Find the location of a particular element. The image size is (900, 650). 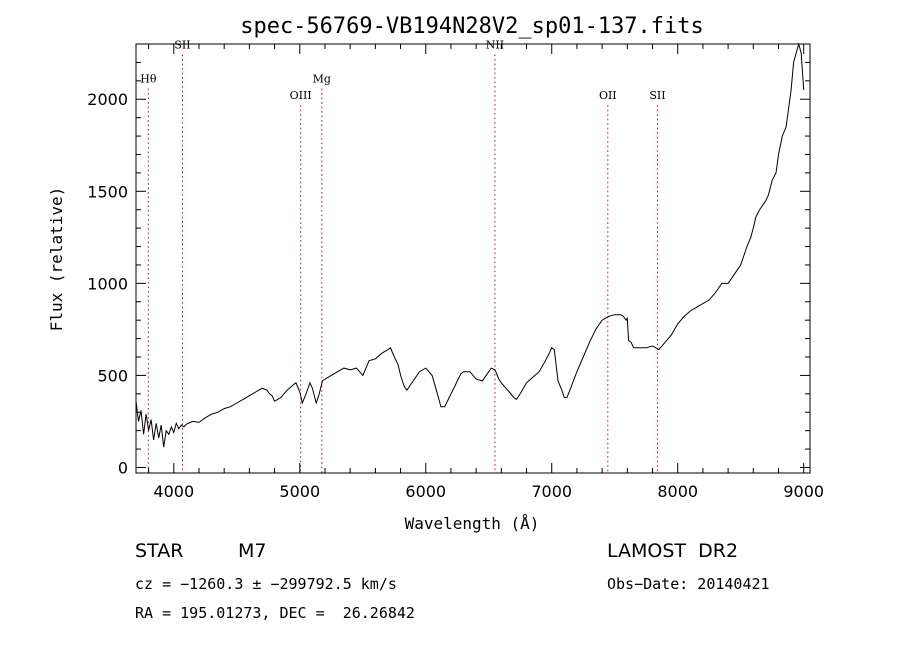

obs-date: Obs−Date: 20140421 is located at coordinates (688, 584).